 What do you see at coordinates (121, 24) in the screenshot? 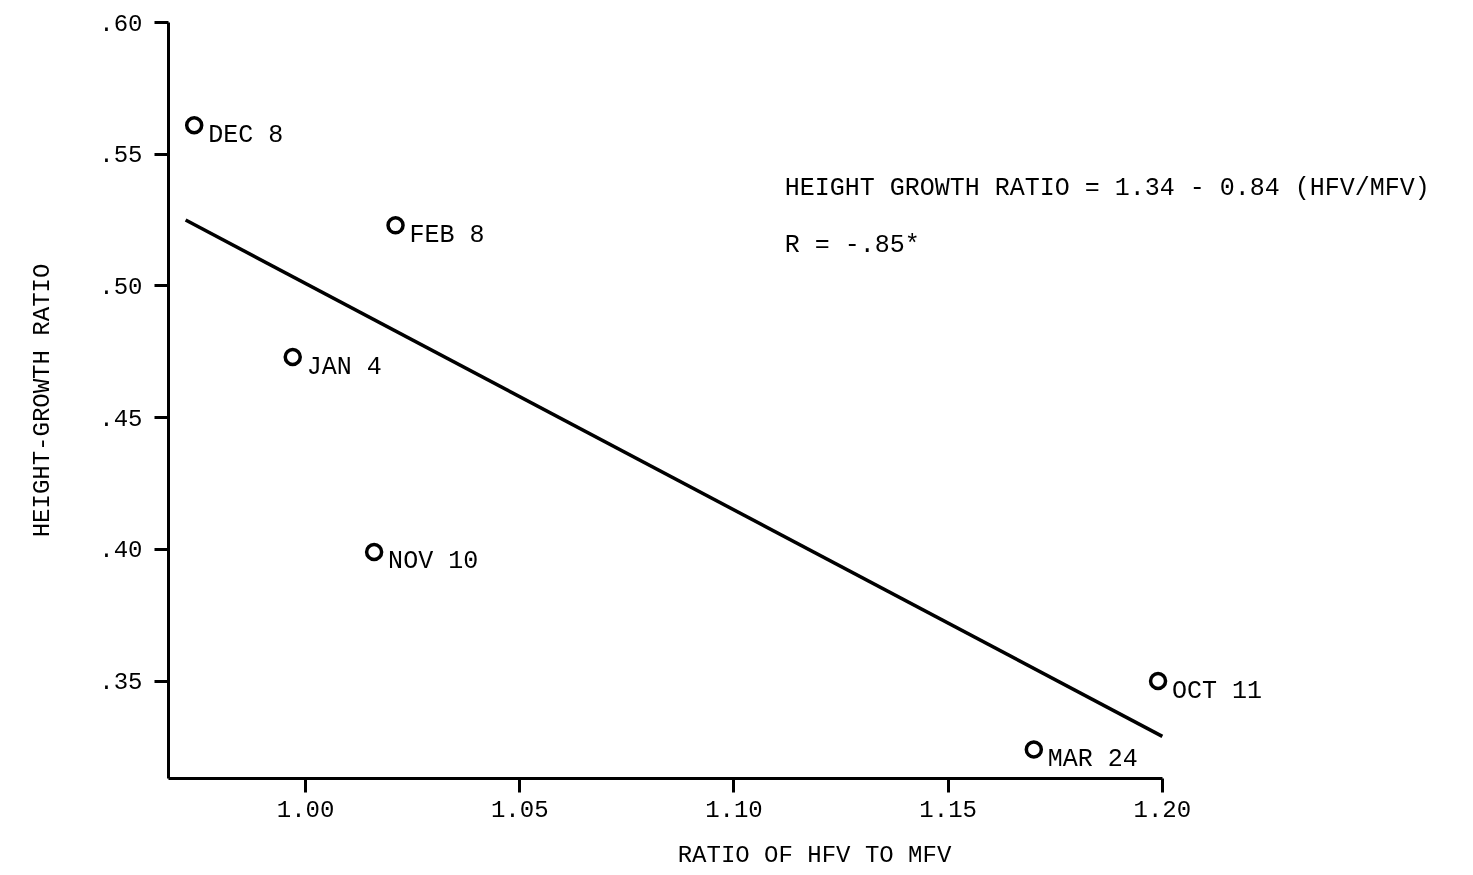
I see `y-tick-label: .60` at bounding box center [121, 24].